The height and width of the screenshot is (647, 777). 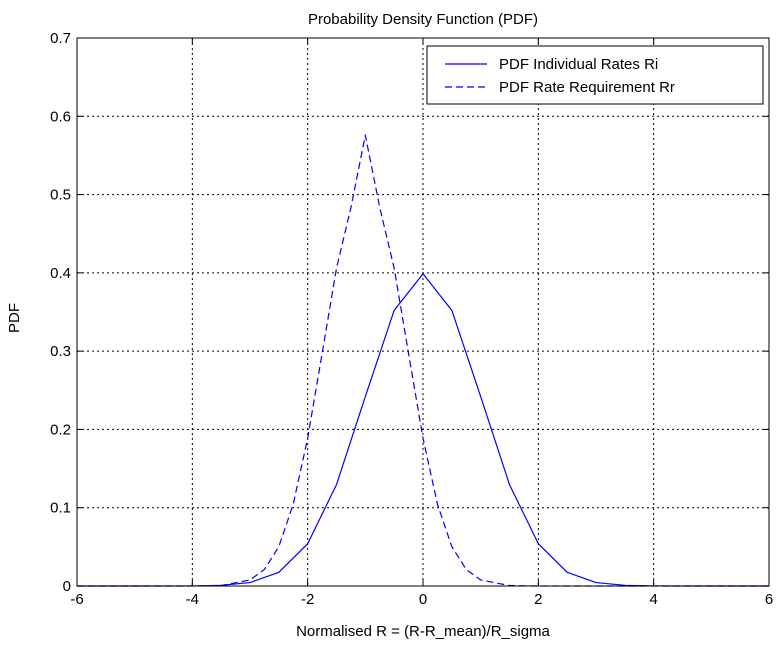 What do you see at coordinates (60, 273) in the screenshot?
I see `y-tick-label: 0.4` at bounding box center [60, 273].